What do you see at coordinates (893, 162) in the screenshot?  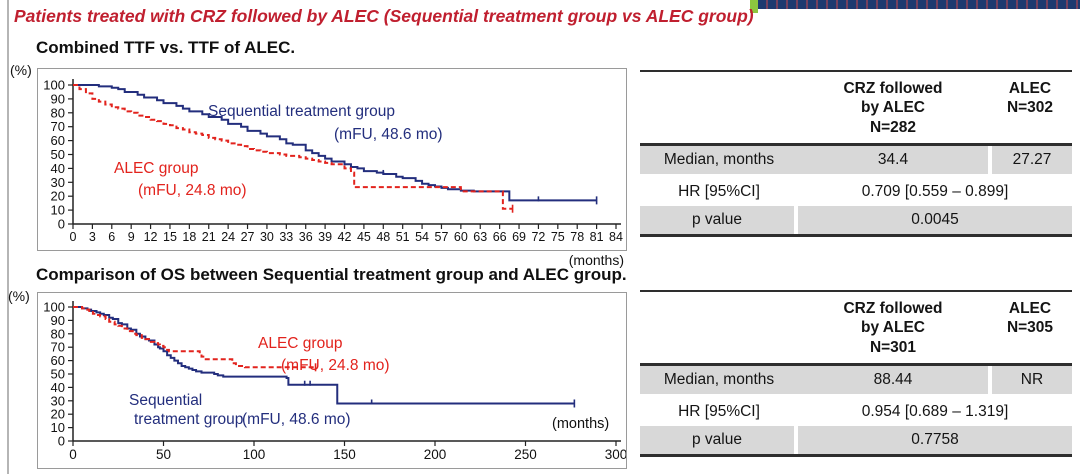 I see `median-crz-value: 34.4` at bounding box center [893, 162].